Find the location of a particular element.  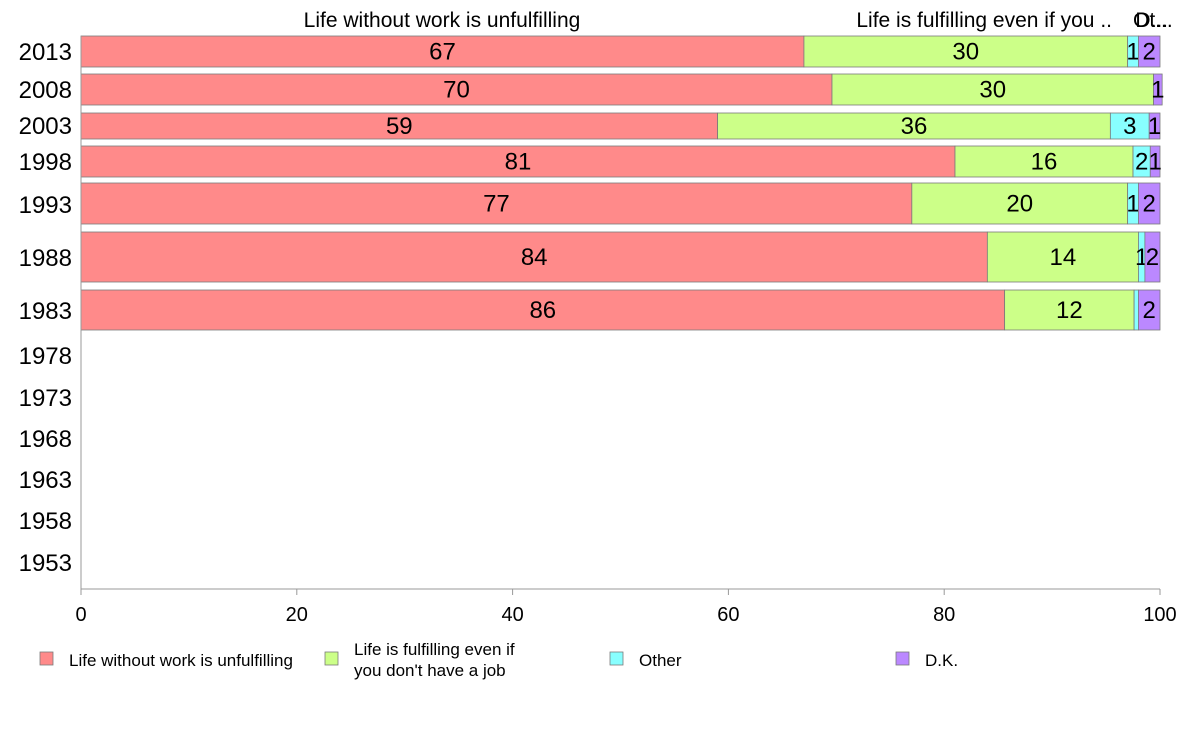

bar-segment-2003-dk is located at coordinates (1154, 126).